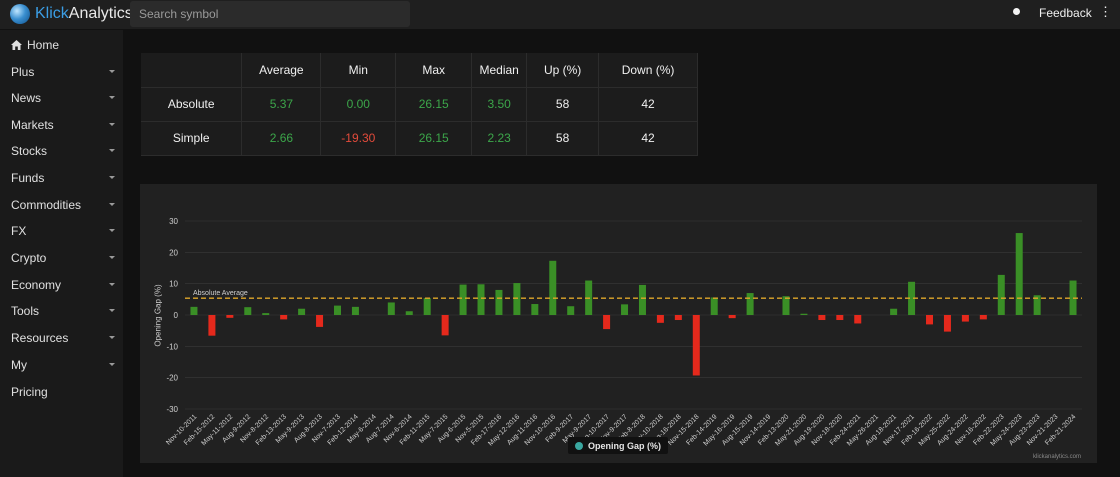  What do you see at coordinates (65, 125) in the screenshot?
I see `sidebar-item-markets: Markets` at bounding box center [65, 125].